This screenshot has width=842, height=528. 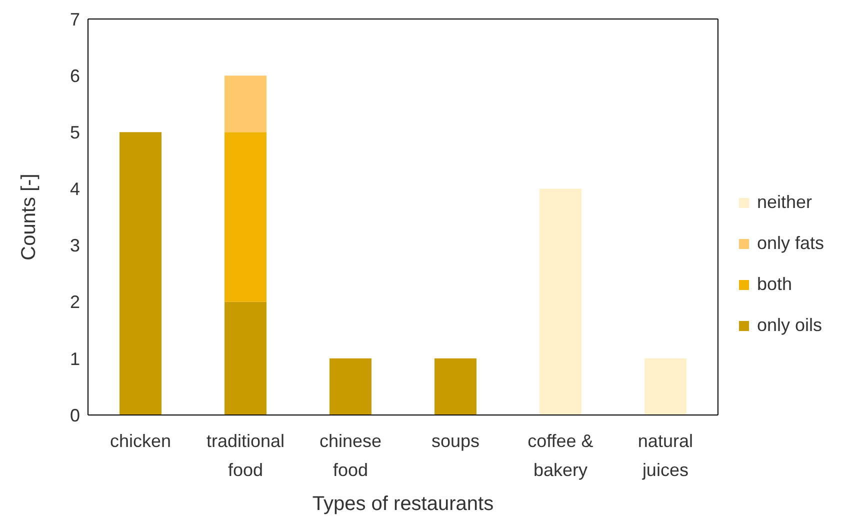 What do you see at coordinates (141, 441) in the screenshot?
I see `x-tick-label: chicken` at bounding box center [141, 441].